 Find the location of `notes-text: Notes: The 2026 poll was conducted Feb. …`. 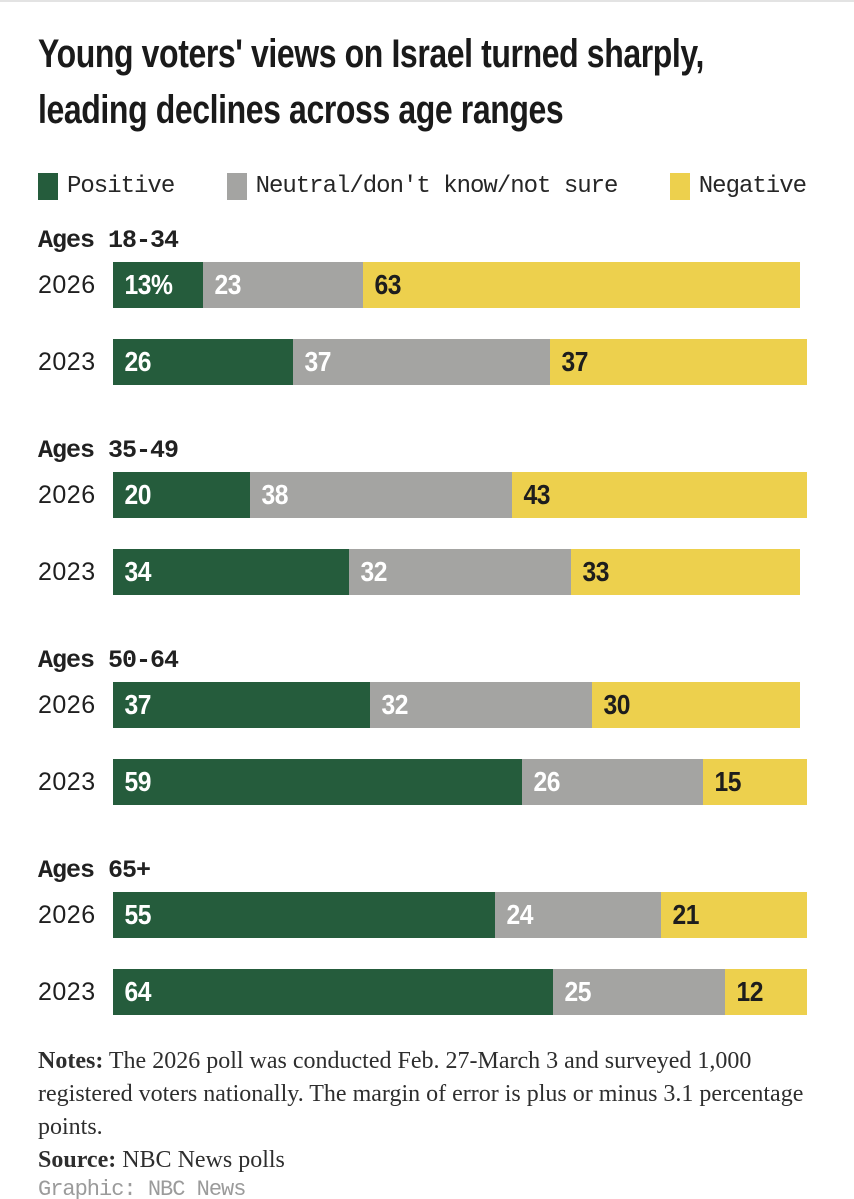

notes-text: Notes: The 2026 poll was conducted Feb. … is located at coordinates (422, 1094).